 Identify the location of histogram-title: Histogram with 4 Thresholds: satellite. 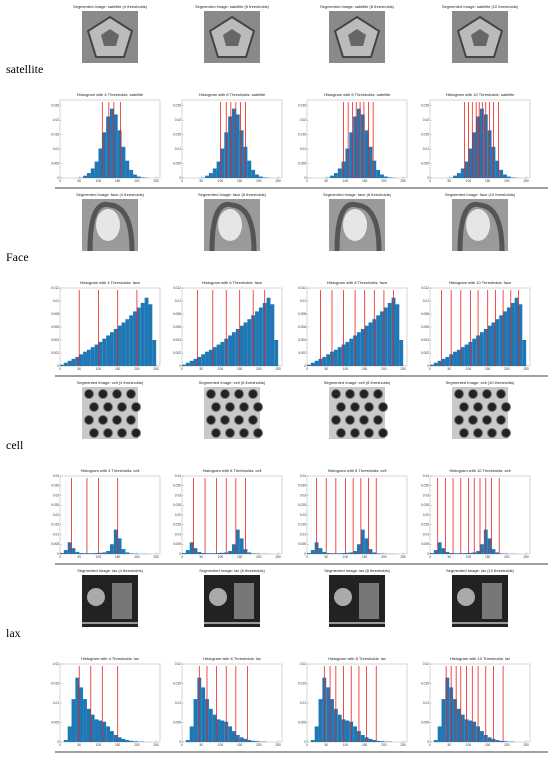
(110, 94).